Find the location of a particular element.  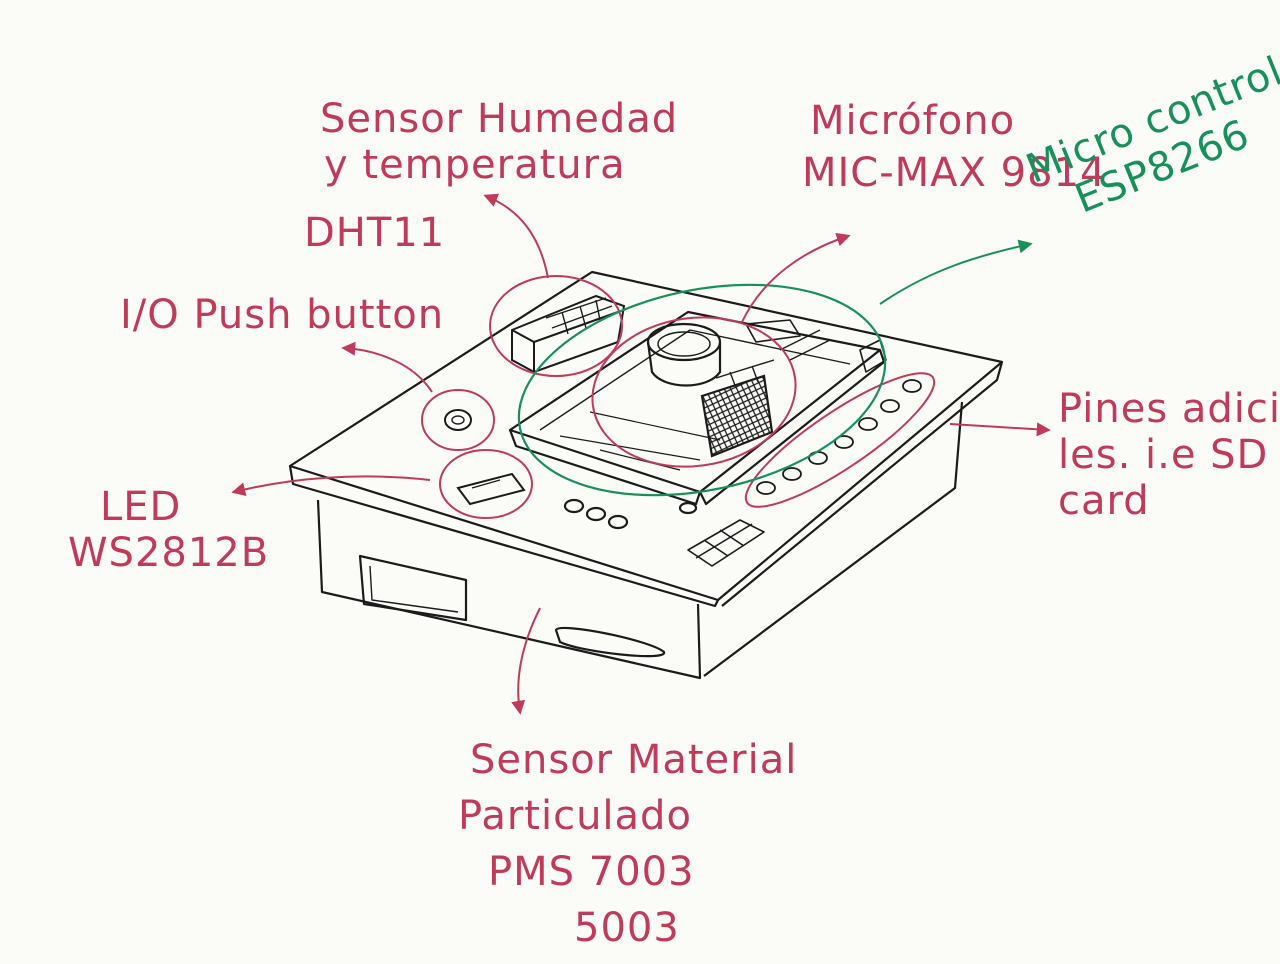

particulate-sensor-label-line3: PMS 7003 is located at coordinates (591, 872).